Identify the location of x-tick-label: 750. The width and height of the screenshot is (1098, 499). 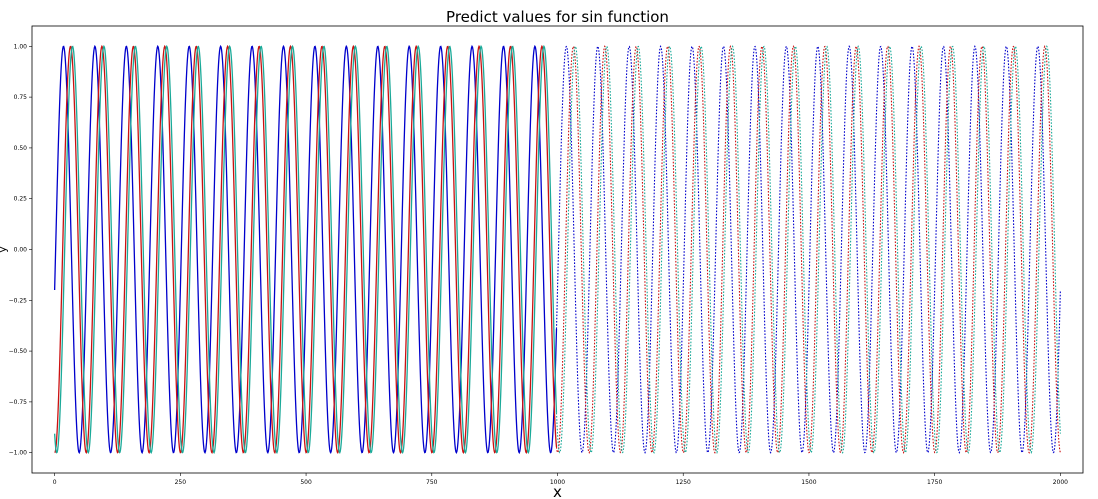
(432, 482).